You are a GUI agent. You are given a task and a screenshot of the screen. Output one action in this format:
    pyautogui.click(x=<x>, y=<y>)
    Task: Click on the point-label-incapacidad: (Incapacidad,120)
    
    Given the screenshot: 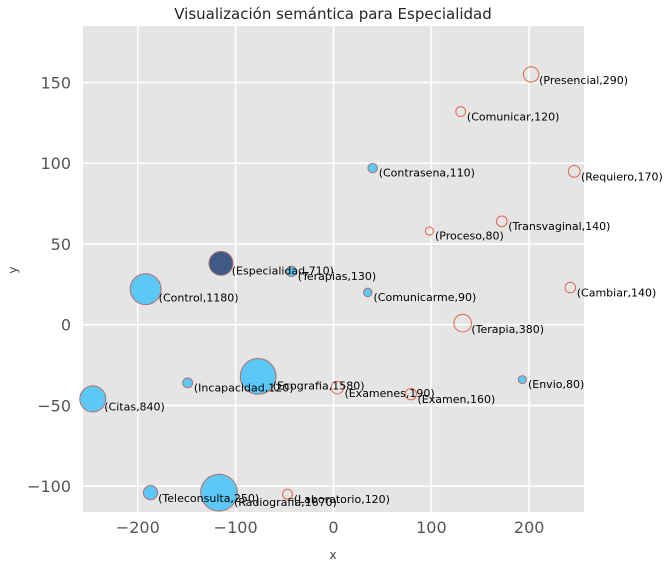 What is the action you would take?
    pyautogui.click(x=244, y=388)
    